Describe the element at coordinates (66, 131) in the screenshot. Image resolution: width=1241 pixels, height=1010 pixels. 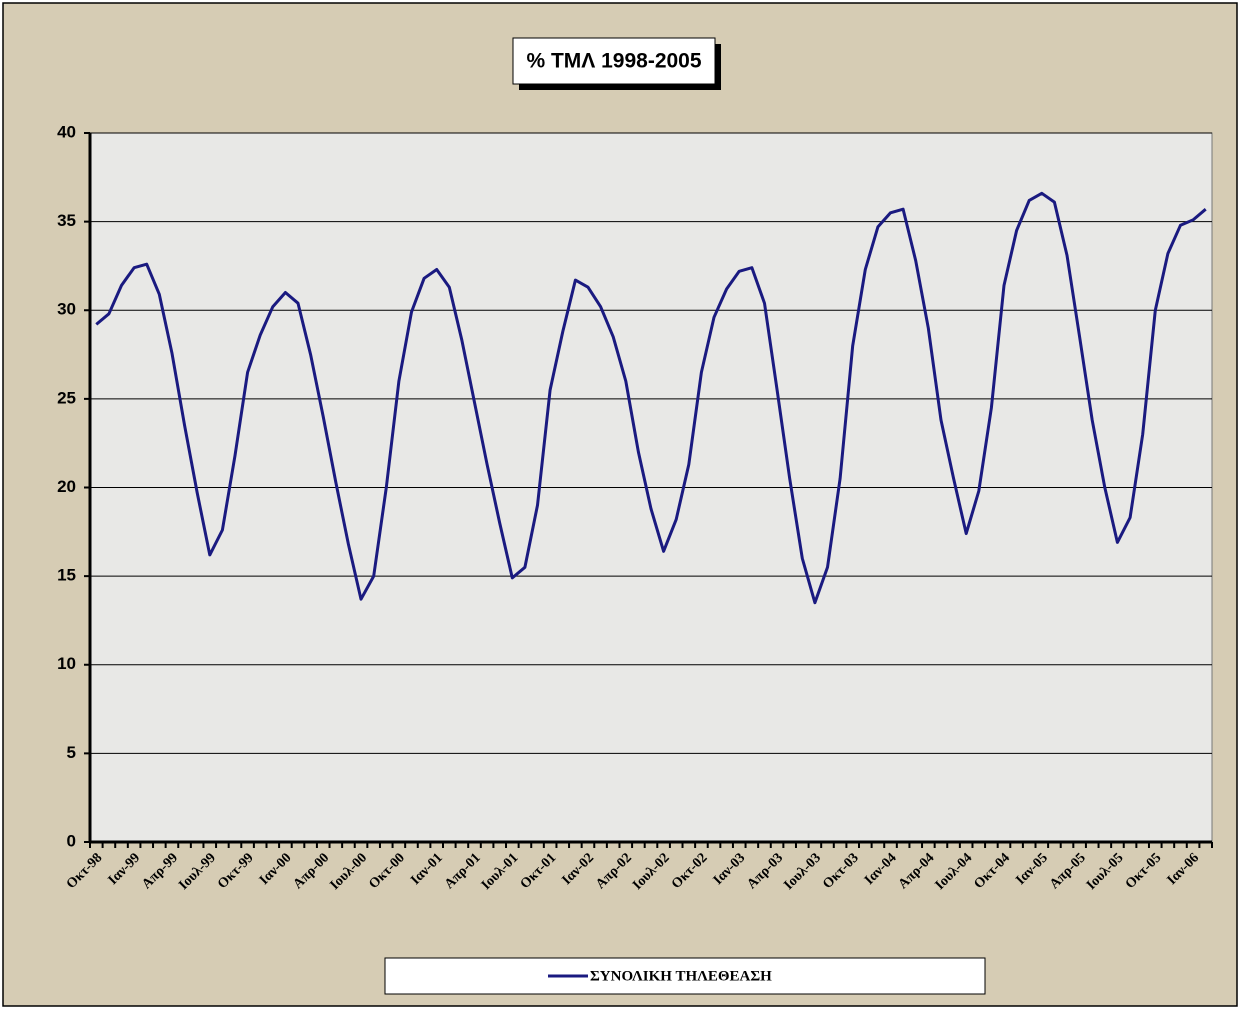
I see `y-tick-label: 40` at that location.